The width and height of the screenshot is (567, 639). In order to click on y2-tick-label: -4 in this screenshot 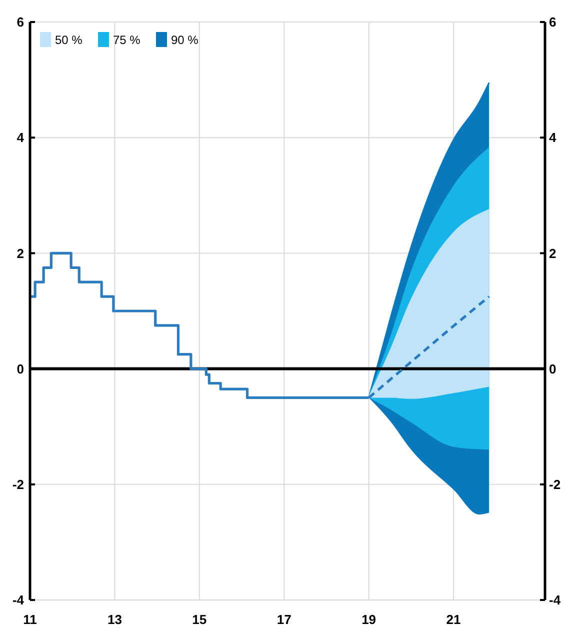, I will do `click(555, 600)`.